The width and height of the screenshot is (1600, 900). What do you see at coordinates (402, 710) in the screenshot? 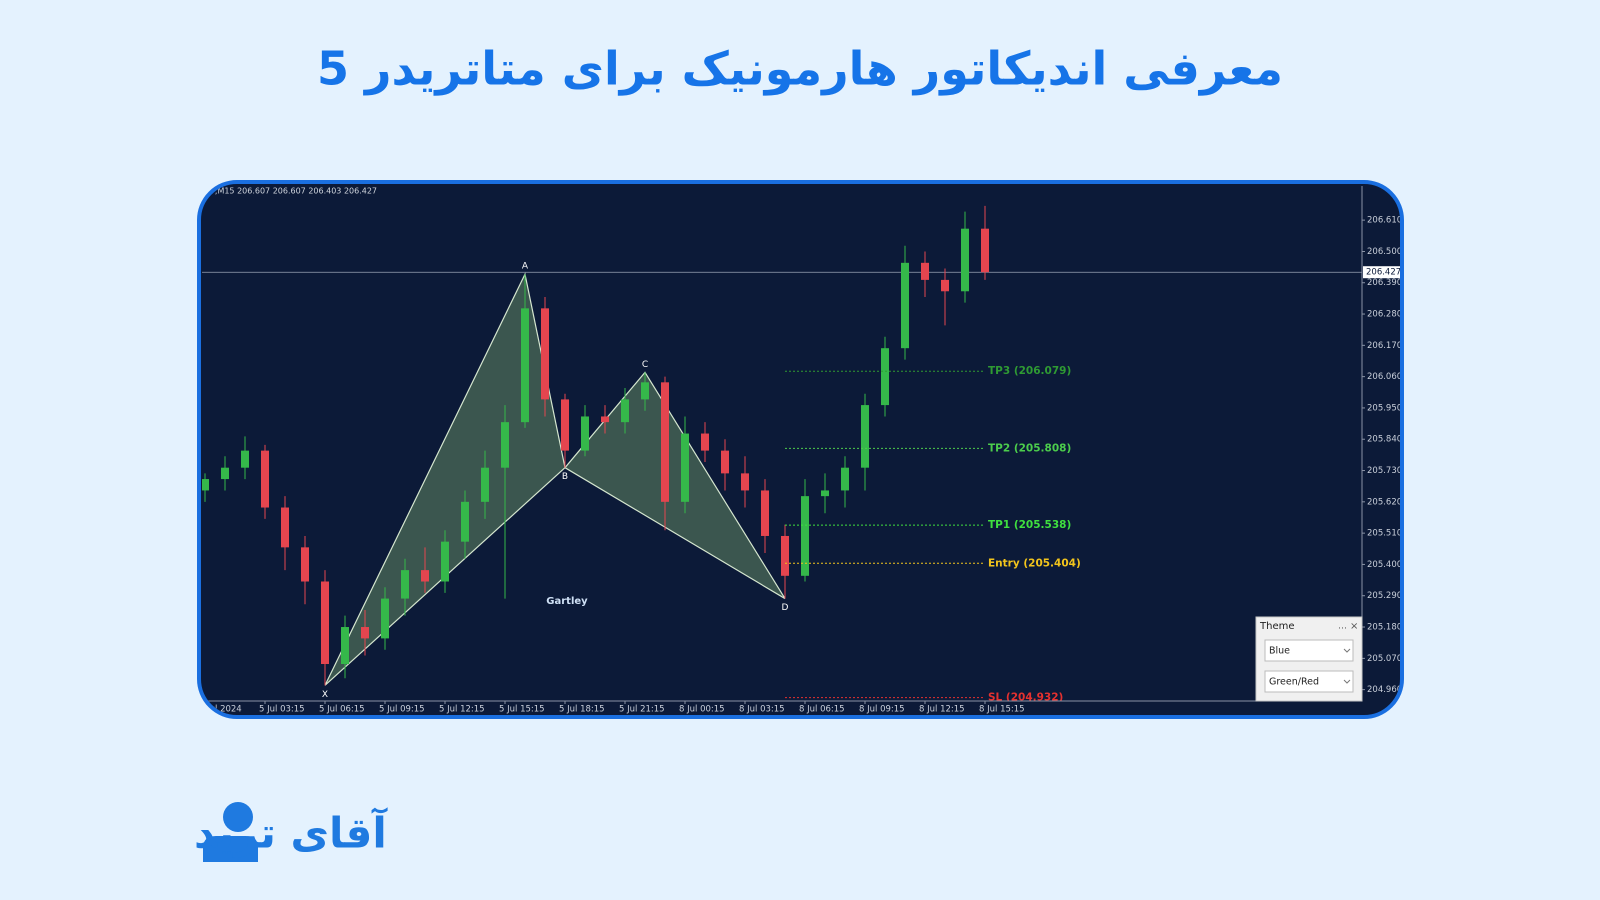
I see `x-tick-label: 5 Jul 09:15` at bounding box center [402, 710].